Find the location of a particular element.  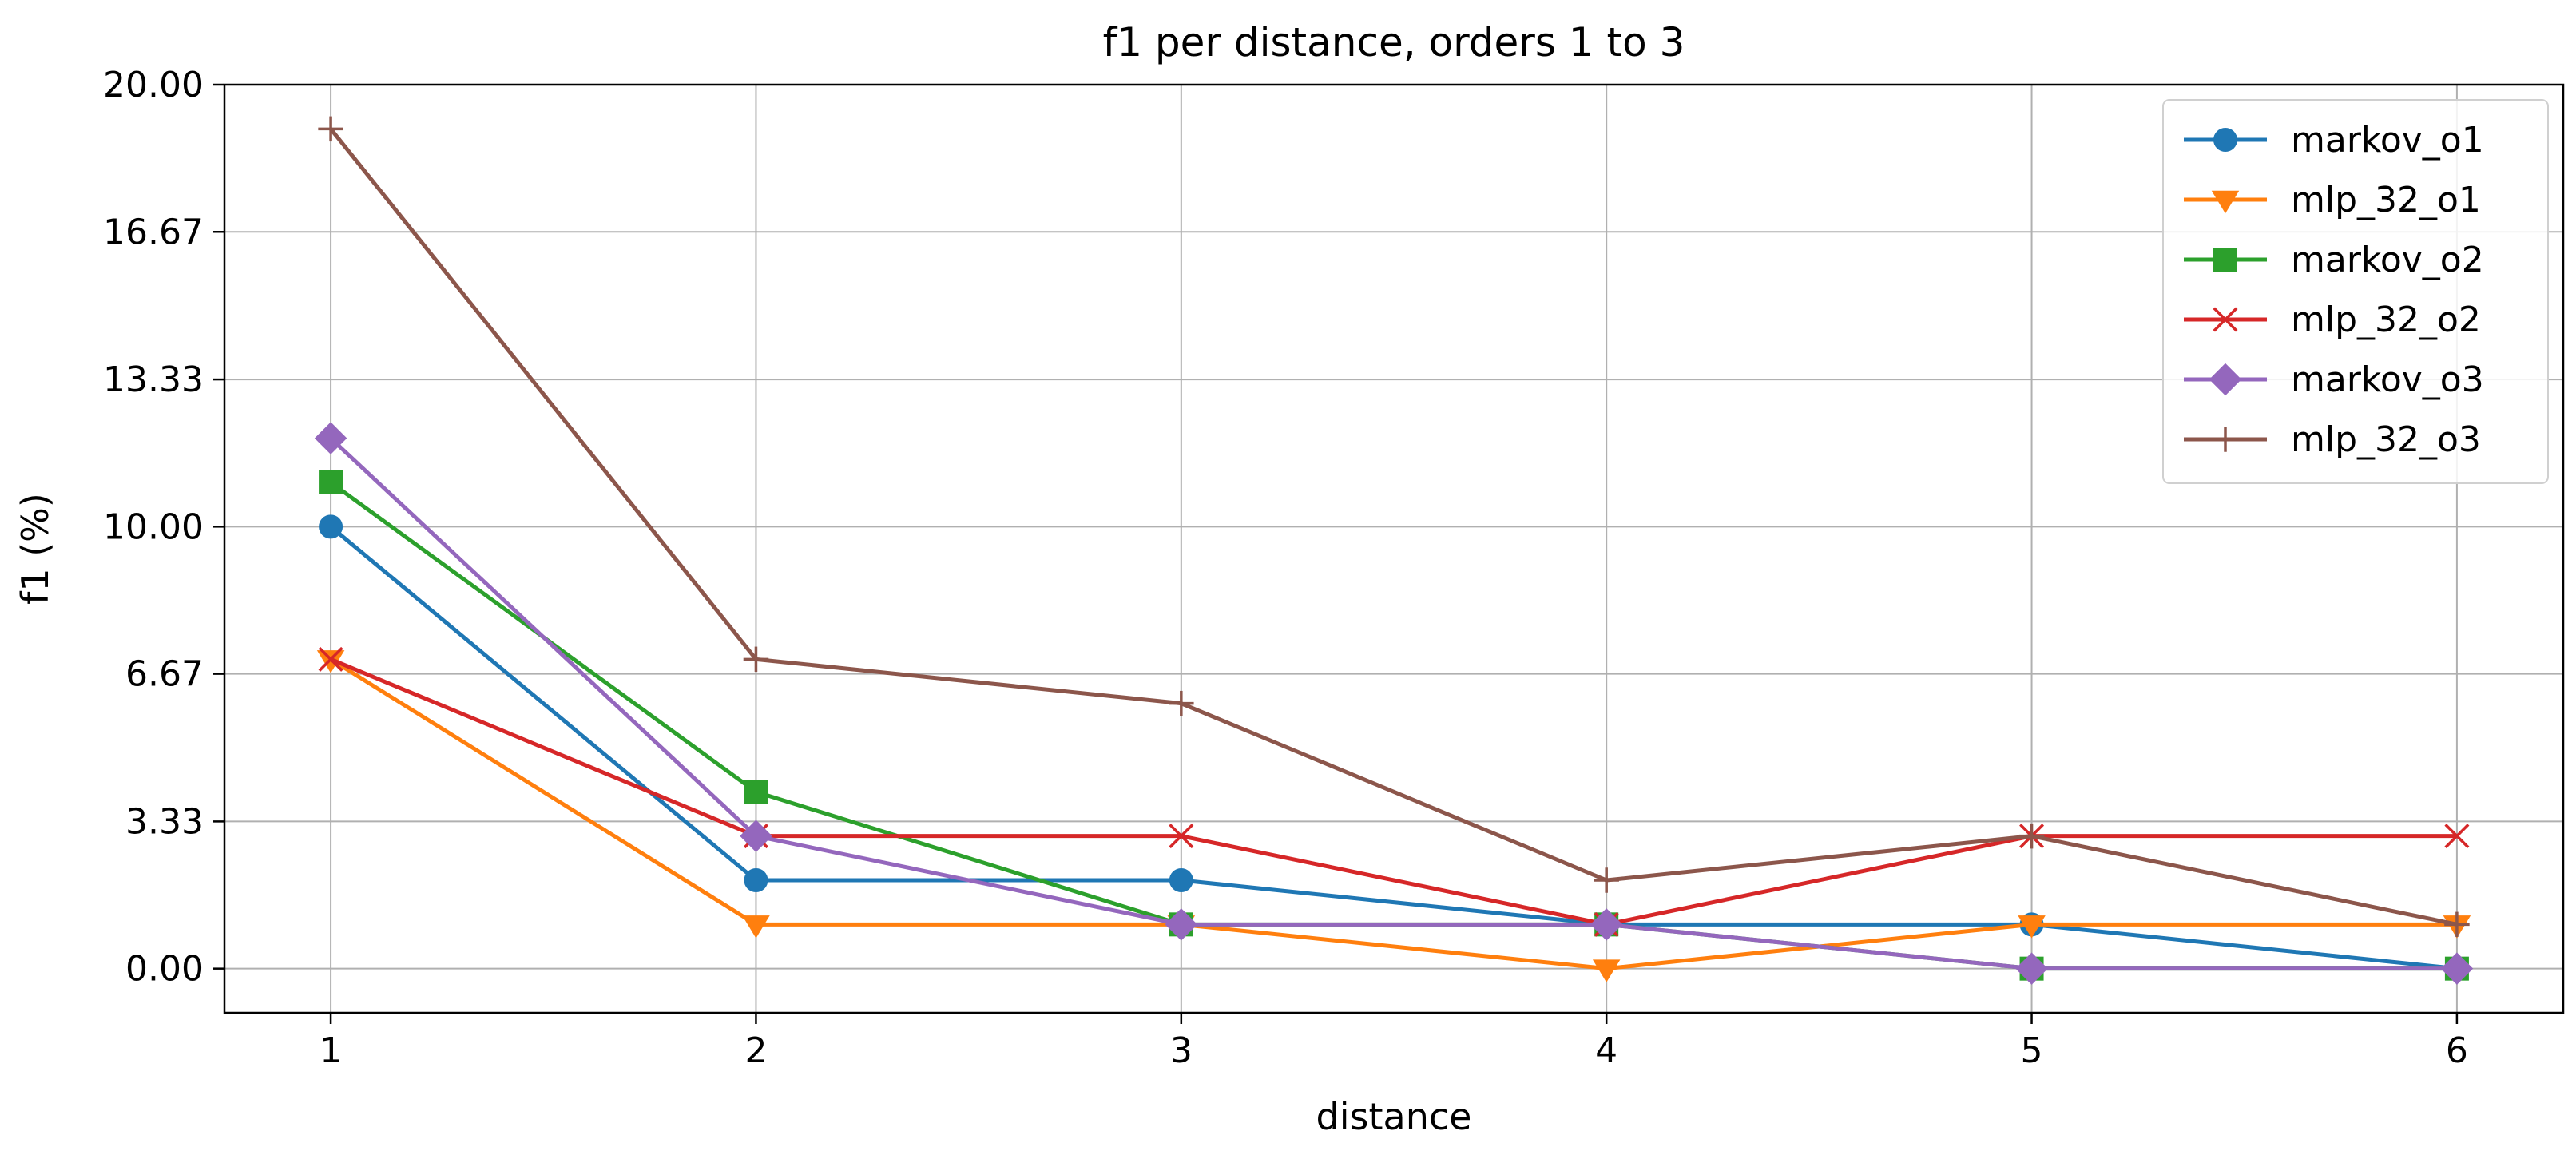

y-tick-label: 0.00 is located at coordinates (164, 970).